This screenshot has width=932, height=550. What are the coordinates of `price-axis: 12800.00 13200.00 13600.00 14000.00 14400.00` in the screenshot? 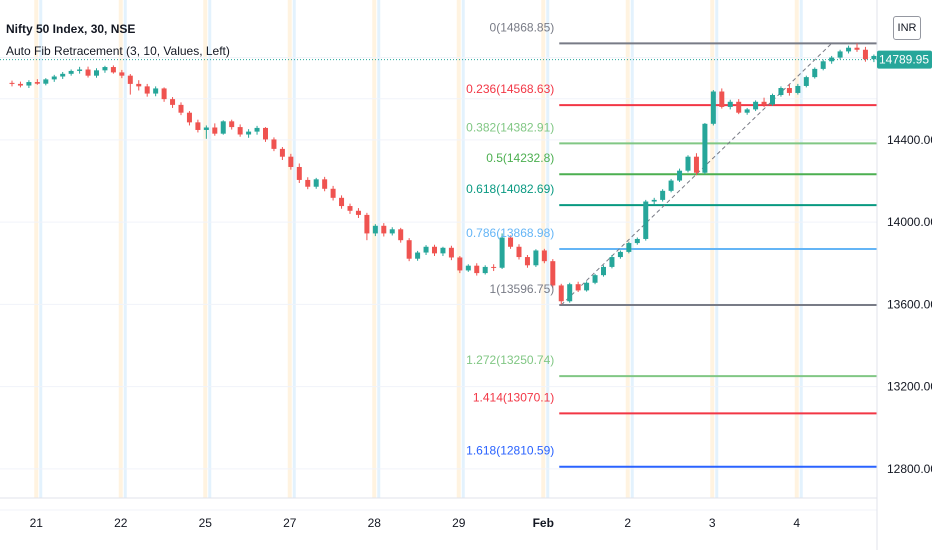 It's located at (909, 304).